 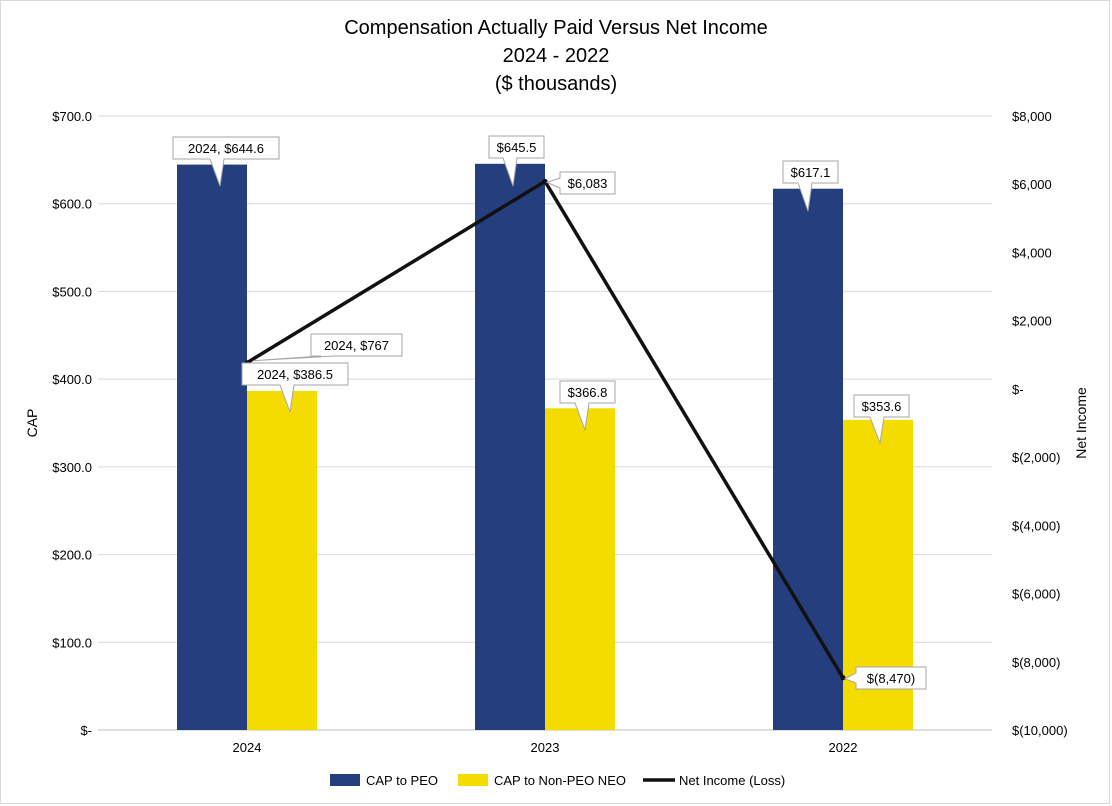 I want to click on y2-axis-tick-label: $(4,000), so click(x=1036, y=525).